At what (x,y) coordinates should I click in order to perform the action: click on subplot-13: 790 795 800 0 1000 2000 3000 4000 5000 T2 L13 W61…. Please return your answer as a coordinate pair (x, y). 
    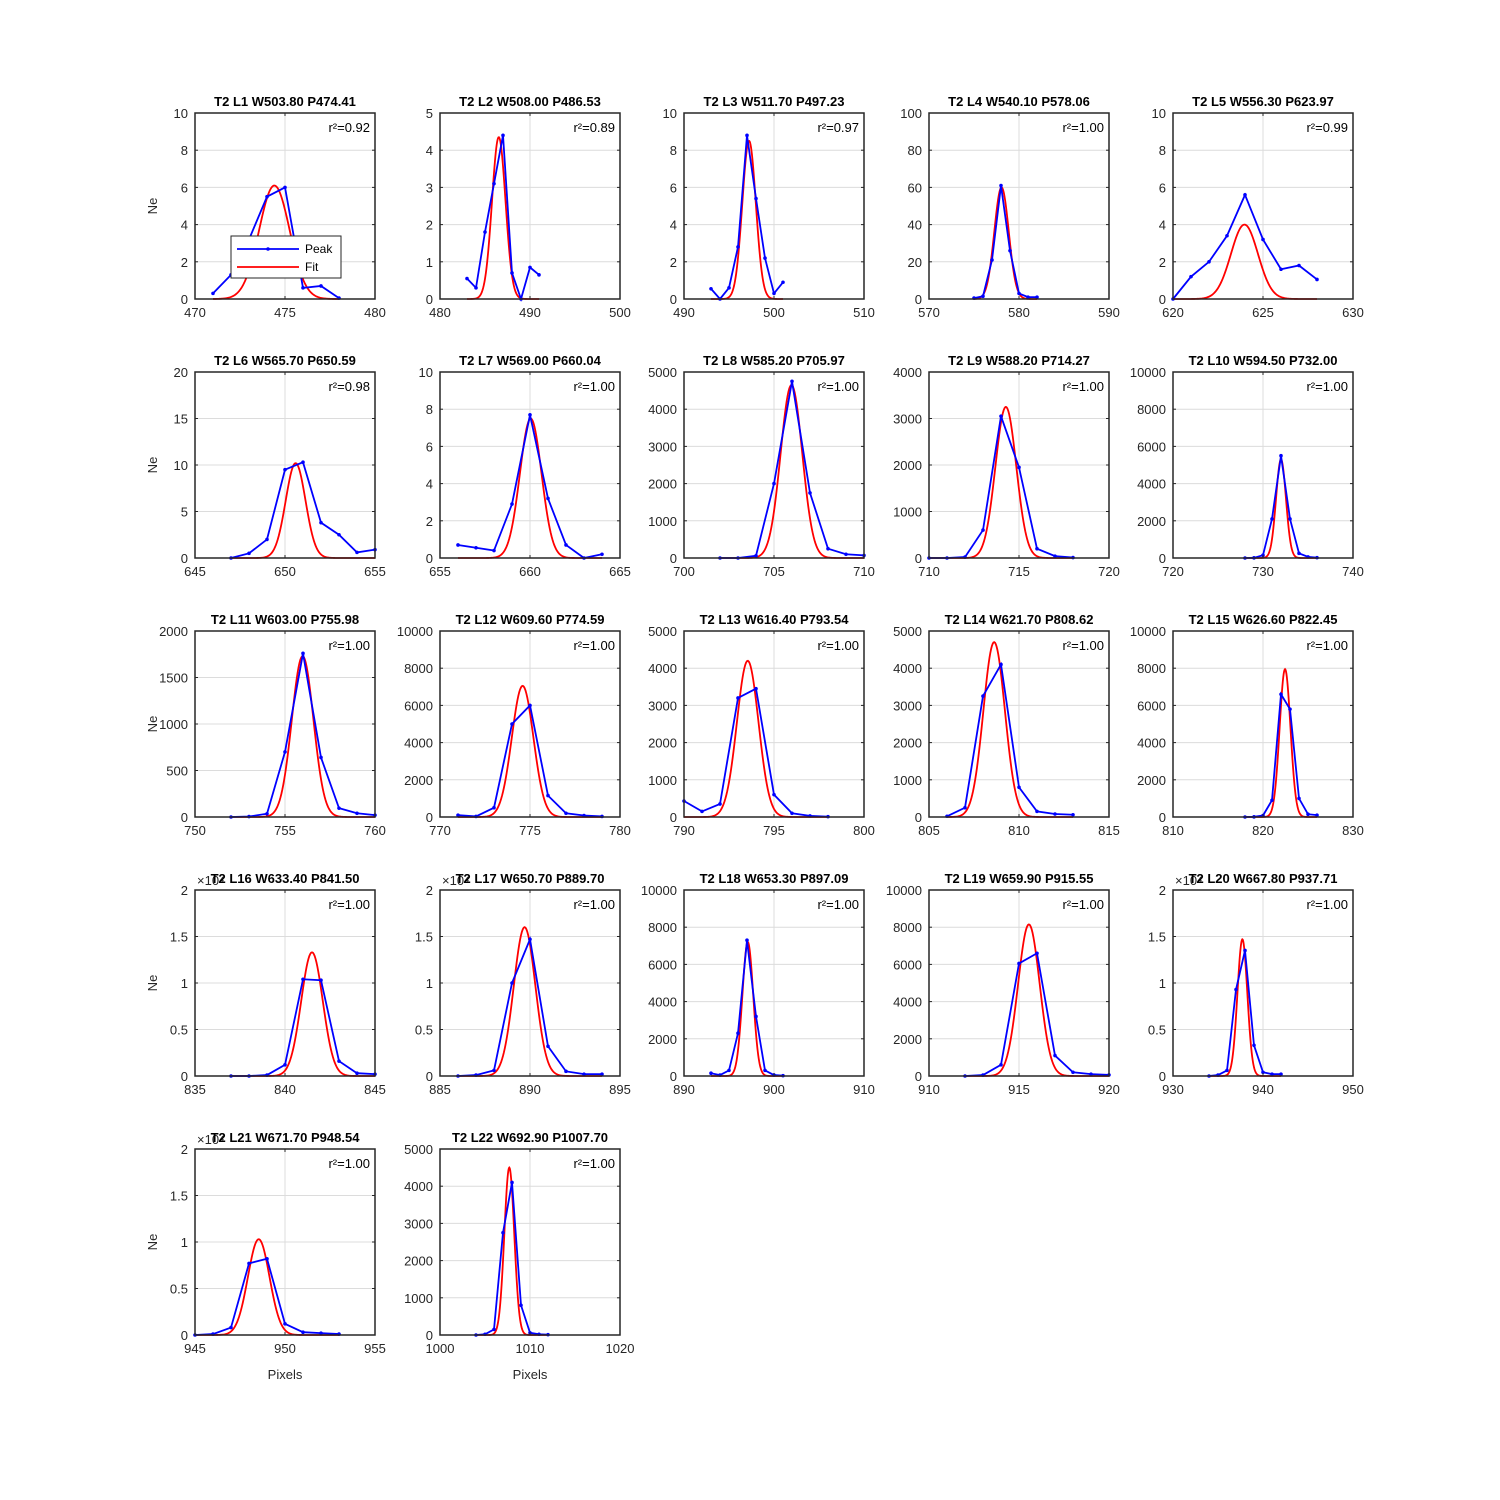
    Looking at the image, I should click on (761, 725).